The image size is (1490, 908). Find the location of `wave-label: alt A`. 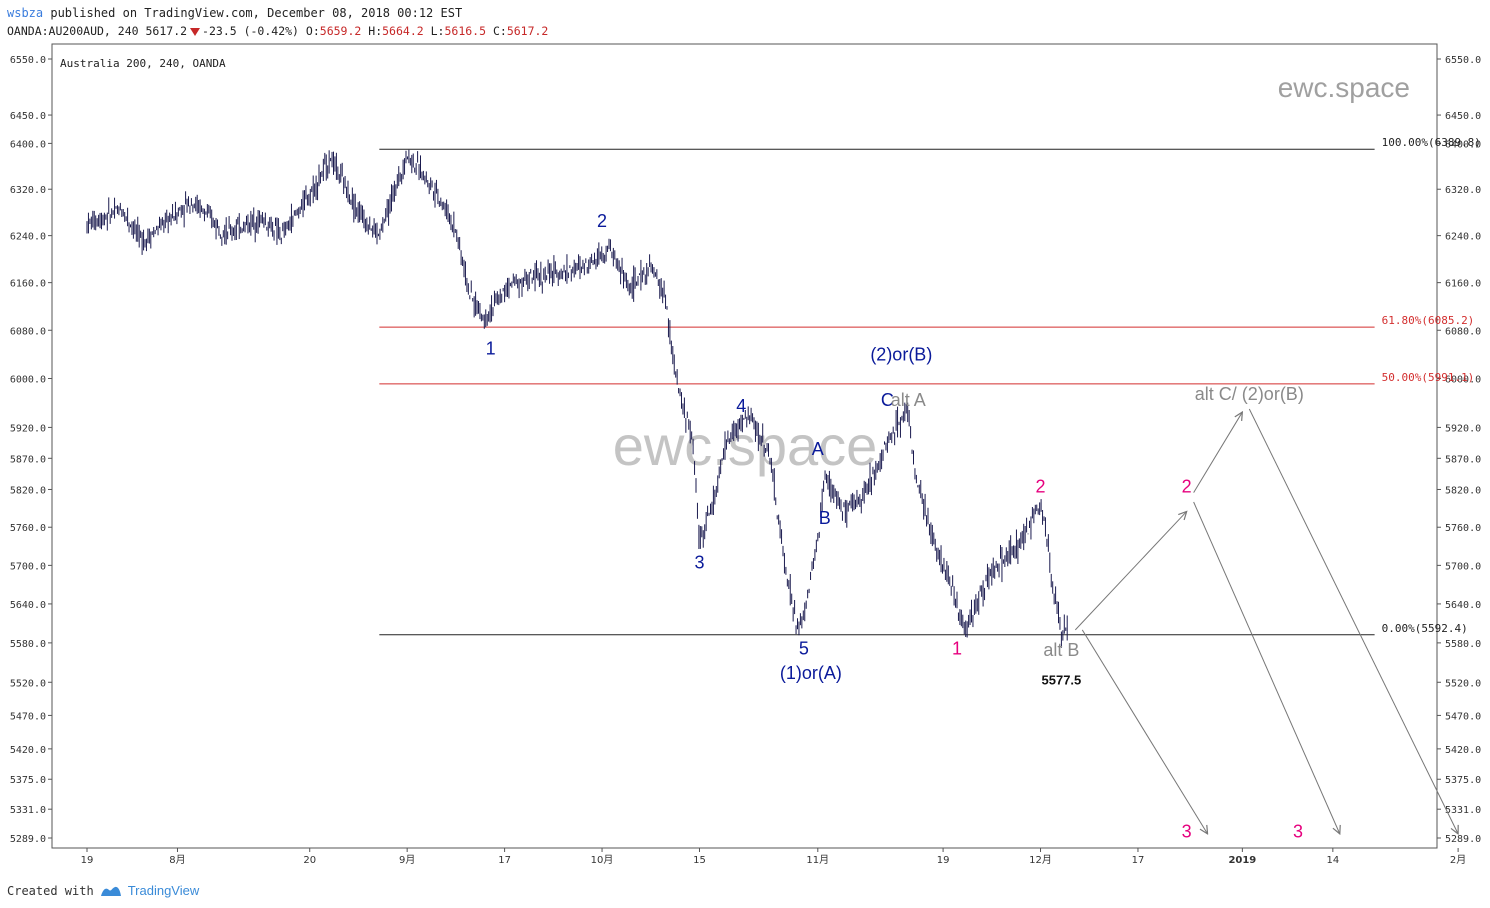

wave-label: alt A is located at coordinates (908, 400).